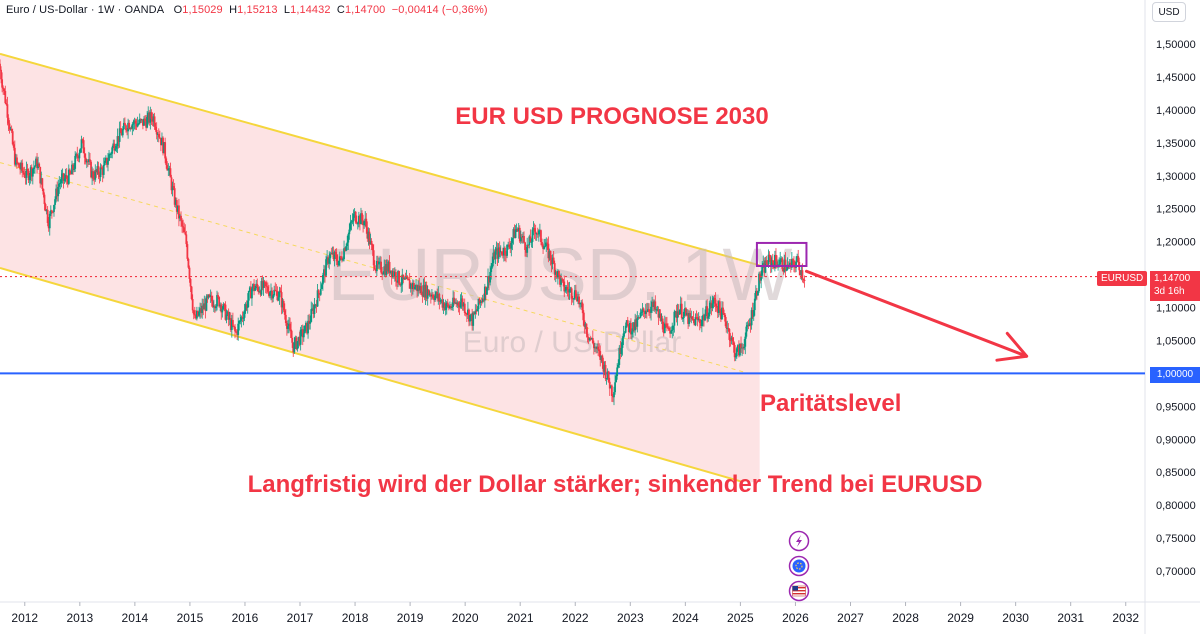 Image resolution: width=1200 pixels, height=639 pixels. I want to click on currency-button: USD, so click(1169, 12).